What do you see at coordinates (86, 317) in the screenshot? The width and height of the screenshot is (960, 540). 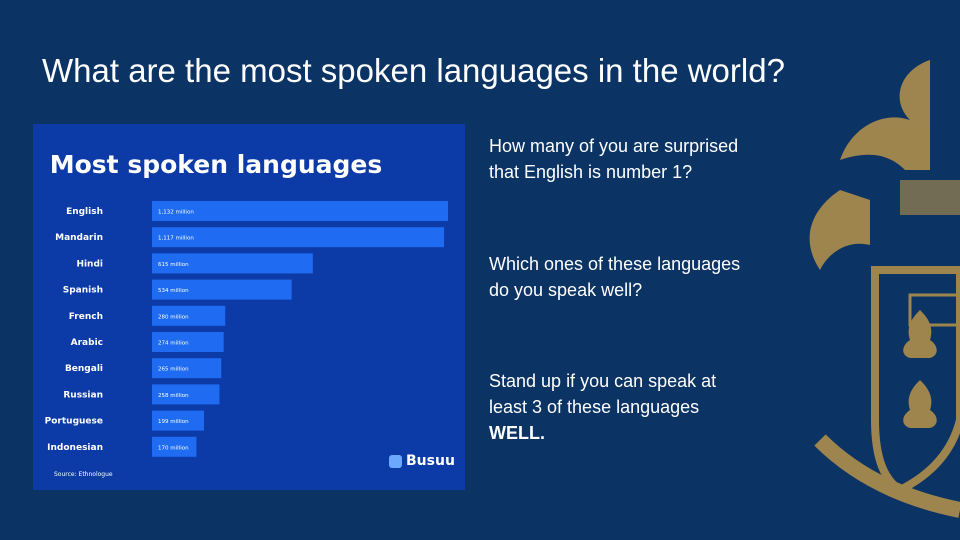 I see `category-label: French` at bounding box center [86, 317].